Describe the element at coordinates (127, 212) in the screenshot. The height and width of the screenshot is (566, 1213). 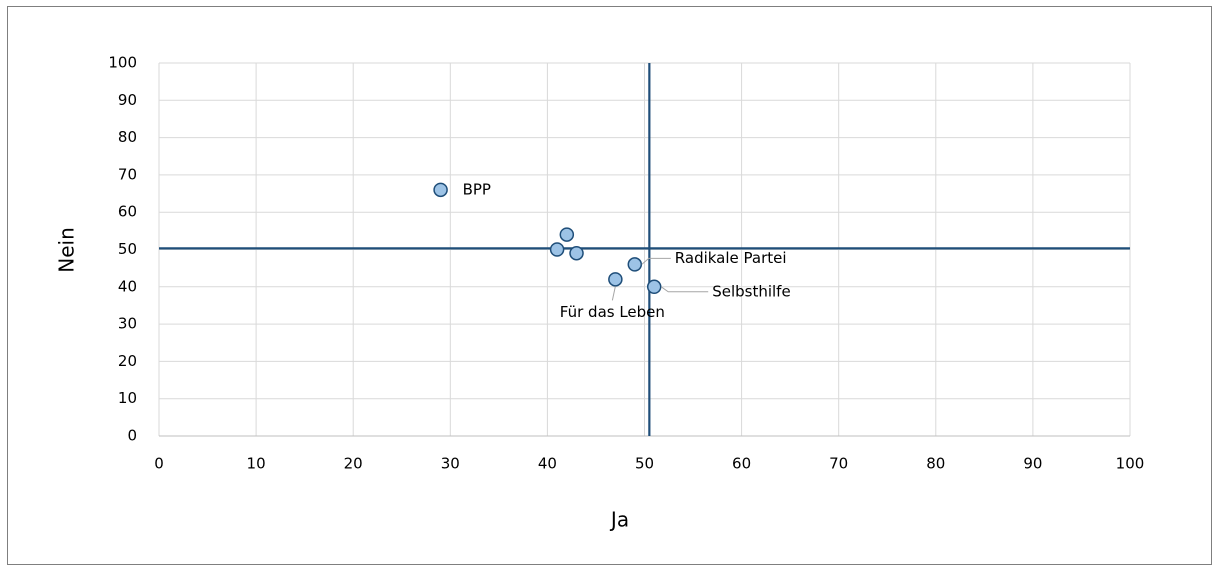
I see `y-tick-label: 60` at that location.